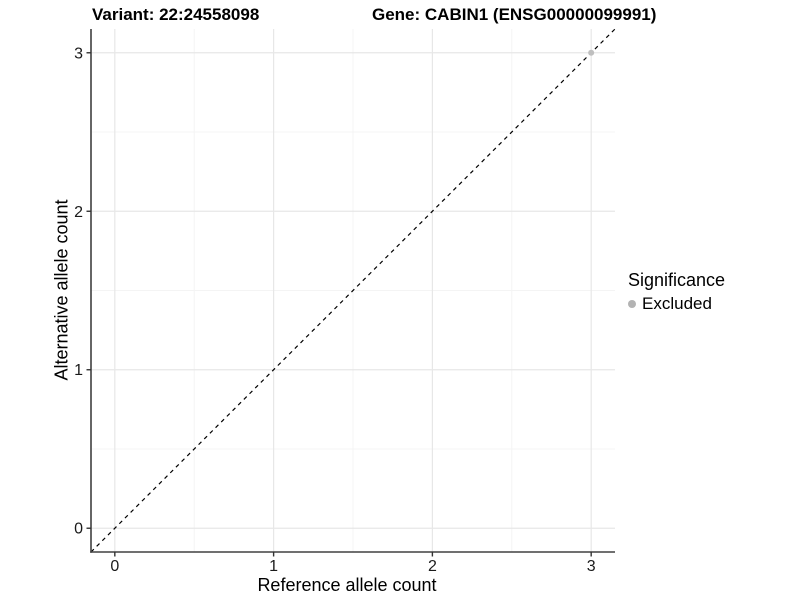  Describe the element at coordinates (677, 280) in the screenshot. I see `legend-title: Significance` at that location.